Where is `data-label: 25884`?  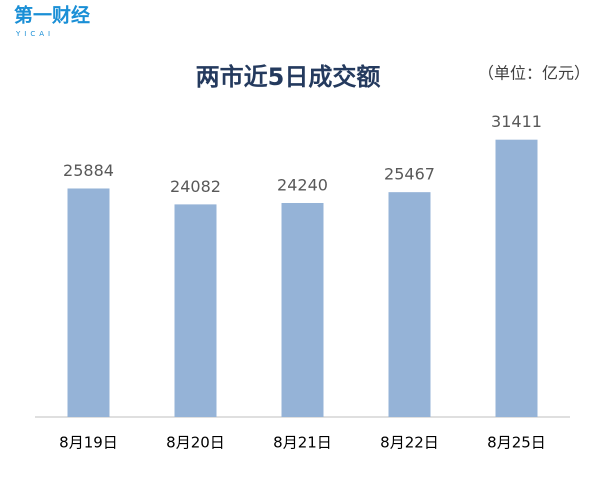 data-label: 25884 is located at coordinates (88, 170).